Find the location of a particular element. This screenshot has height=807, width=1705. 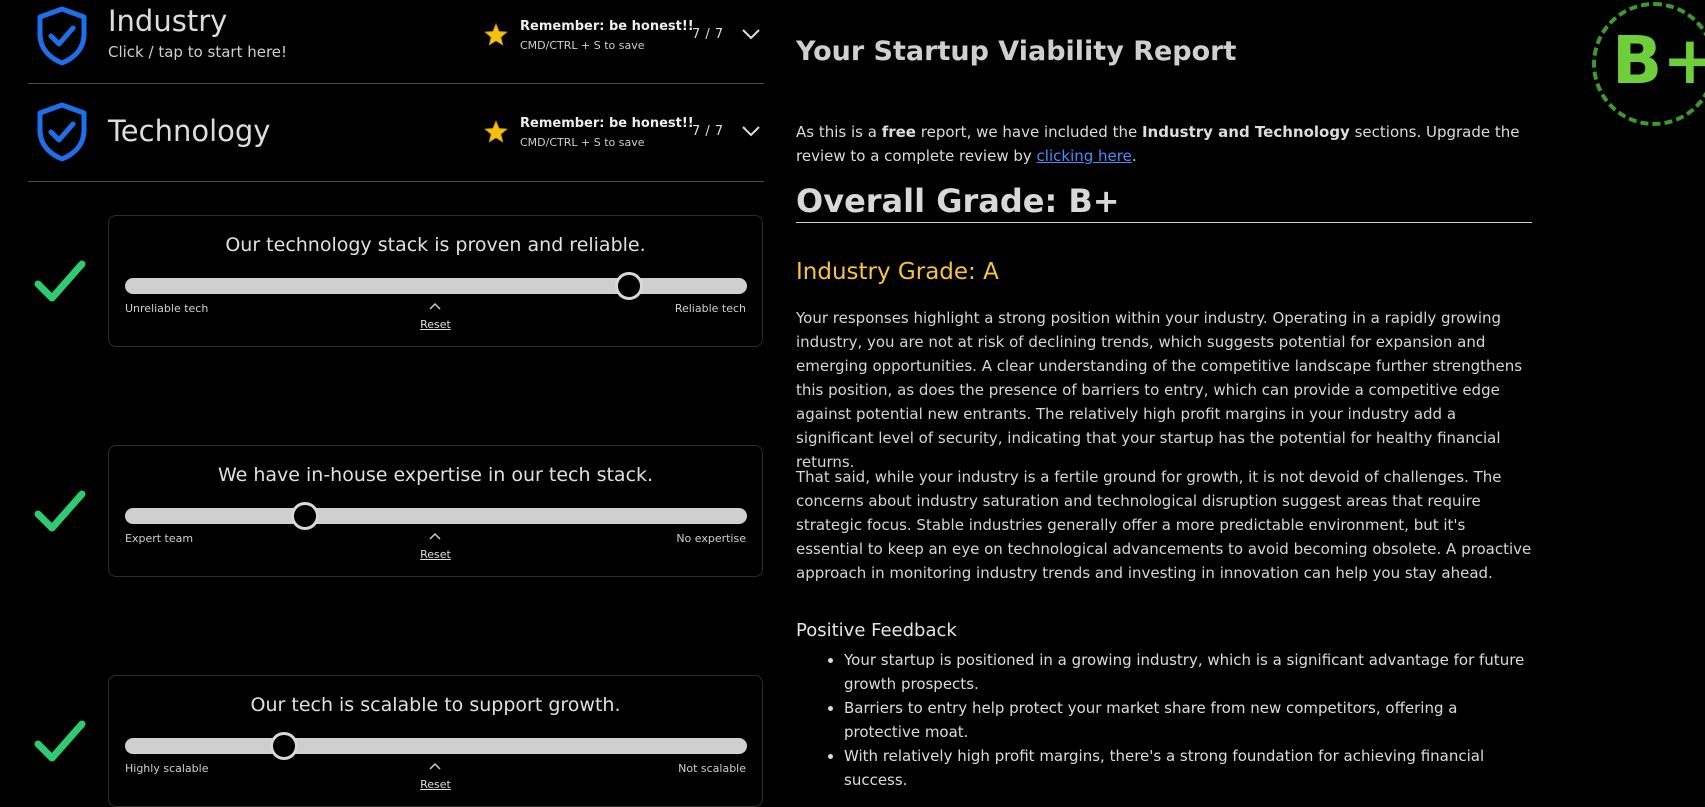

overall-grade-heading: Overall Grade: B+ is located at coordinates (1164, 202).